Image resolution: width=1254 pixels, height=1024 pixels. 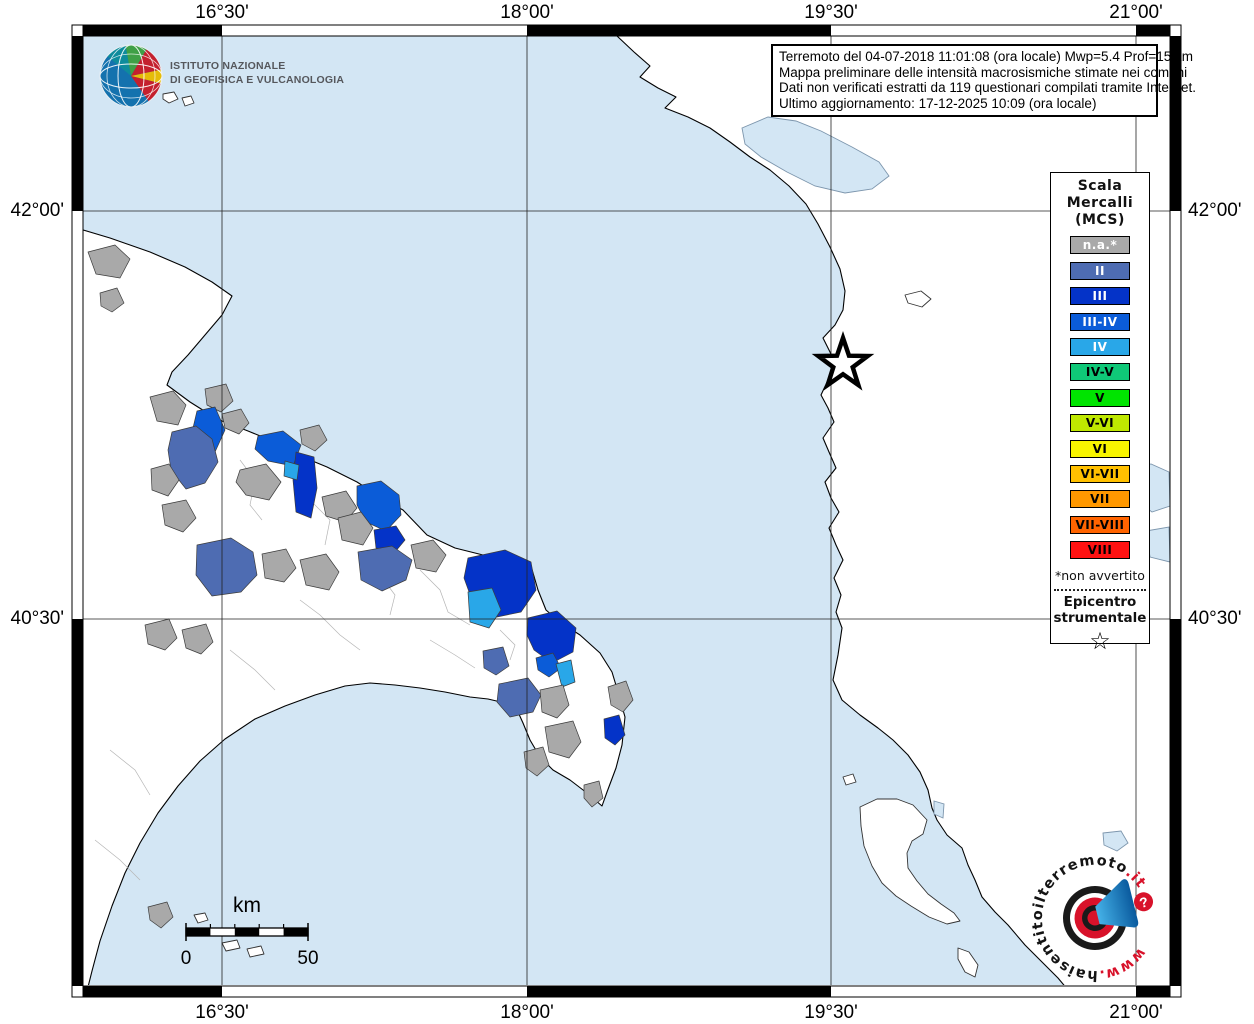 What do you see at coordinates (1100, 296) in the screenshot?
I see `legend-chip-III: III` at bounding box center [1100, 296].